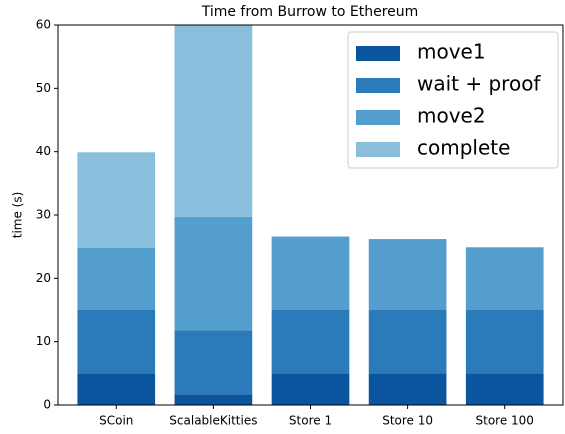 The image size is (565, 434). Describe the element at coordinates (43, 341) in the screenshot. I see `y-tick-label: 10` at that location.